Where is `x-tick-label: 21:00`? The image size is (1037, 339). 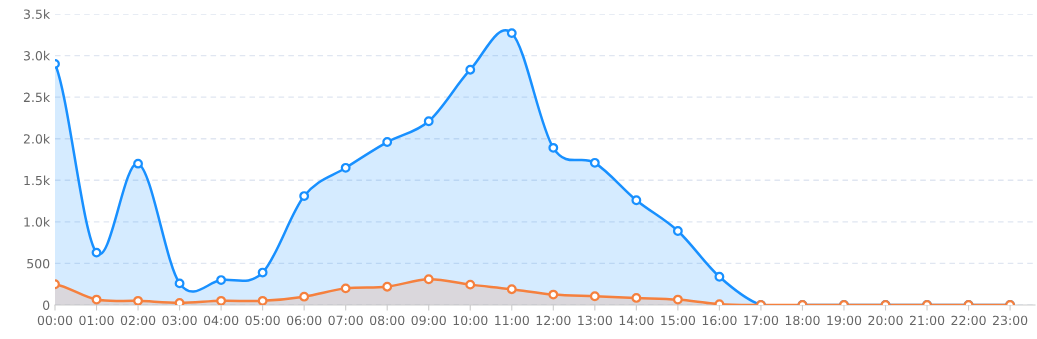
x-tick-label: 21:00 is located at coordinates (927, 320).